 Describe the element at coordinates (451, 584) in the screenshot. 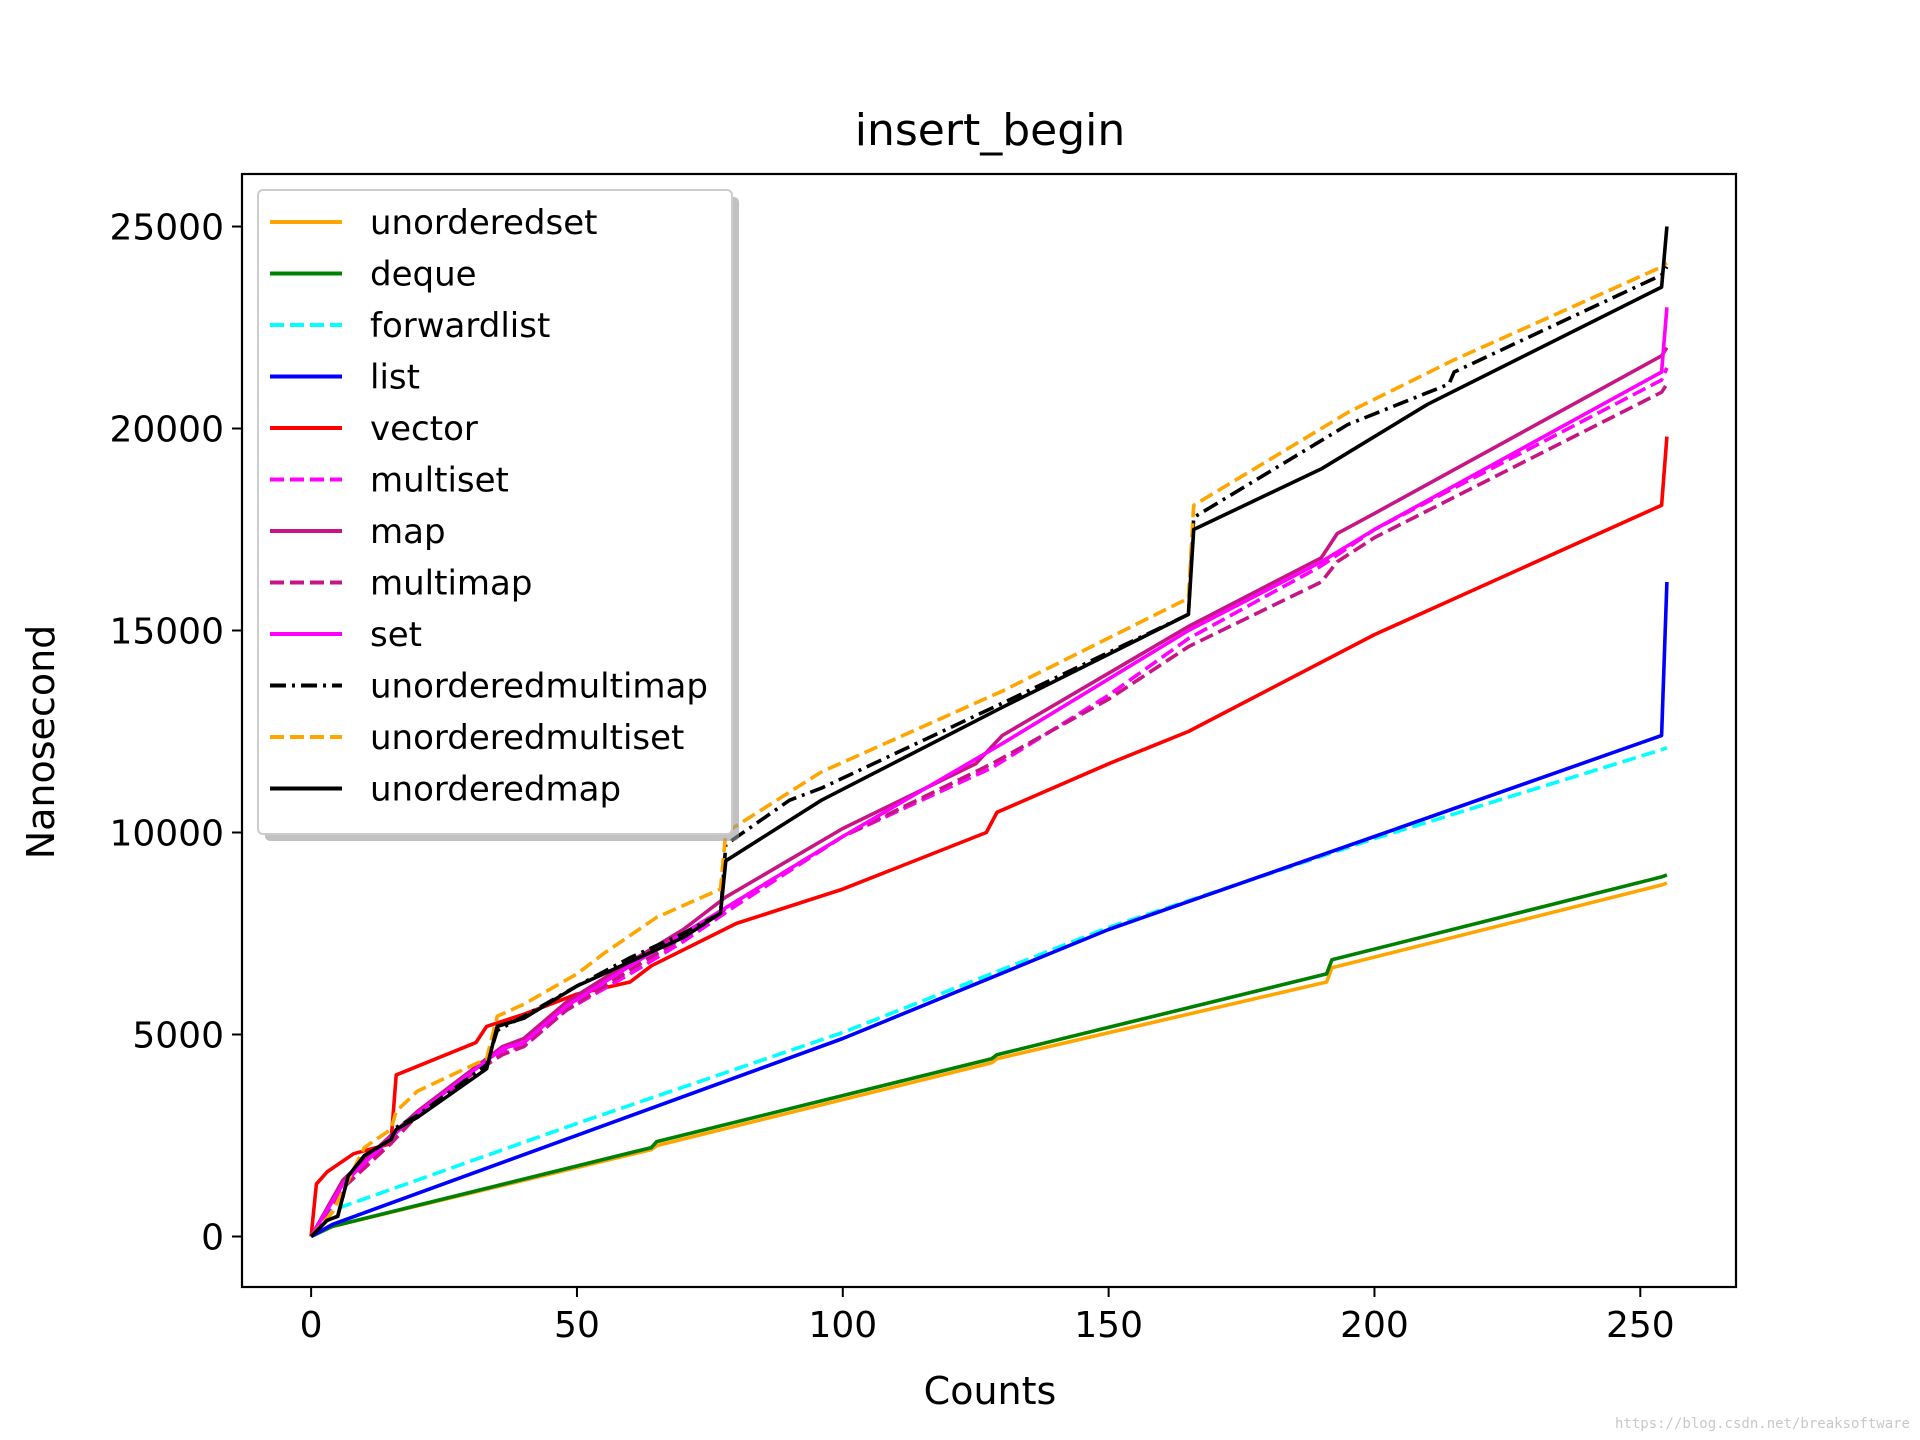

I see `legend-label-multimap: multimap` at that location.